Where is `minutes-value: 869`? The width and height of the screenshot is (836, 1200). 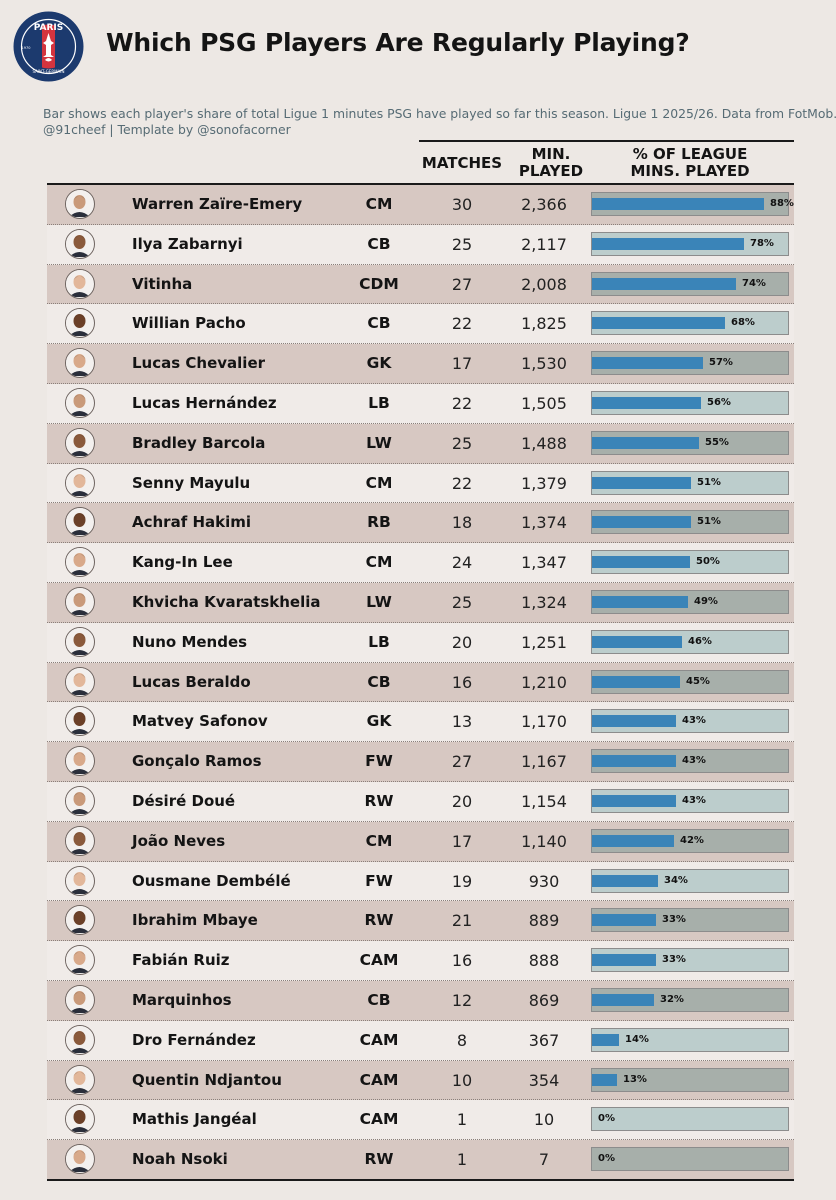 minutes-value: 869 is located at coordinates (544, 1000).